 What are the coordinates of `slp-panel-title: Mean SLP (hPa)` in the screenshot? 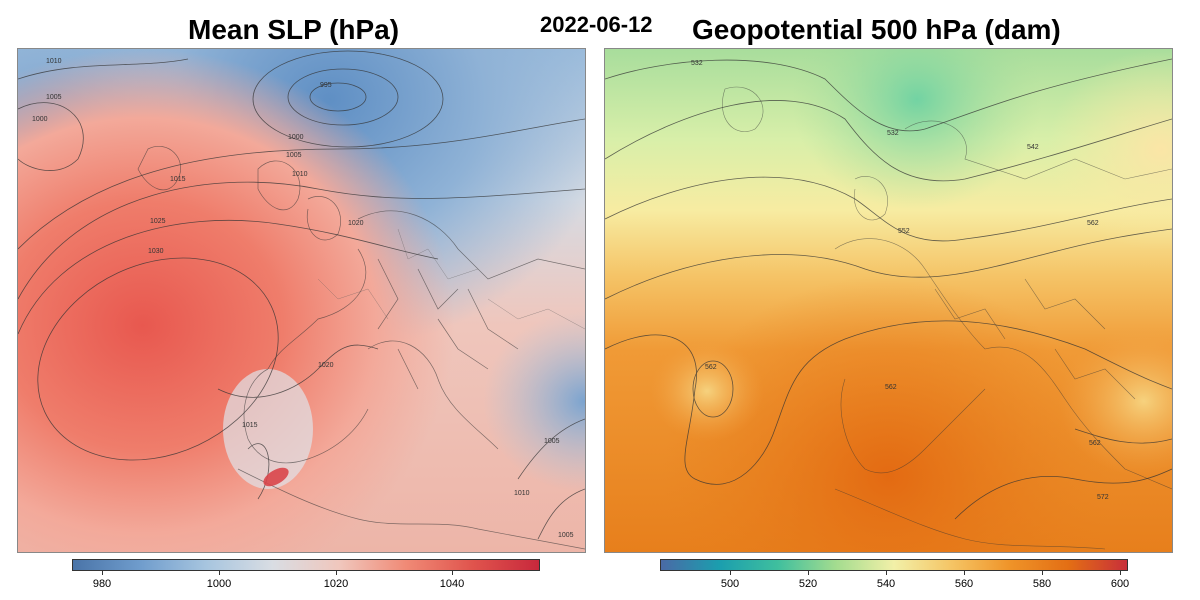 It's located at (294, 29).